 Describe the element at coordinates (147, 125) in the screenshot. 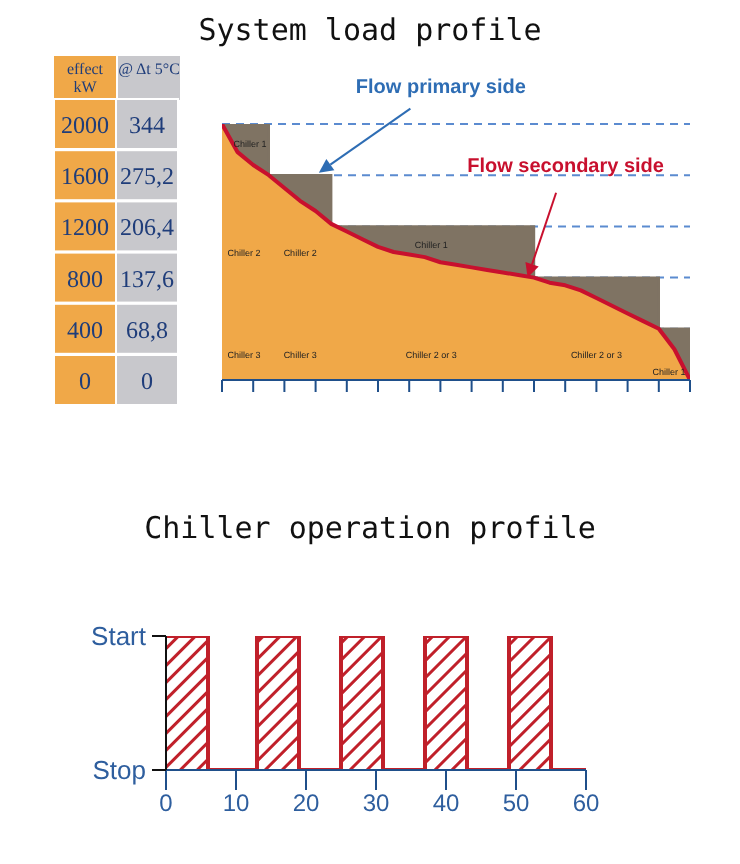

I see `y2-tick-label: 344` at that location.